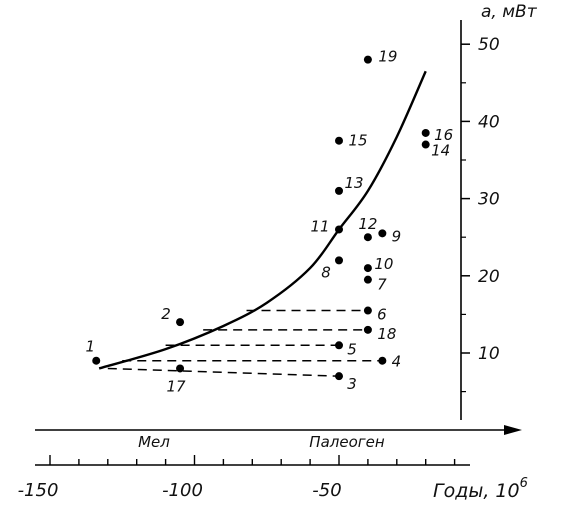  I want to click on x-tick-label-50: -50, so click(326, 490).